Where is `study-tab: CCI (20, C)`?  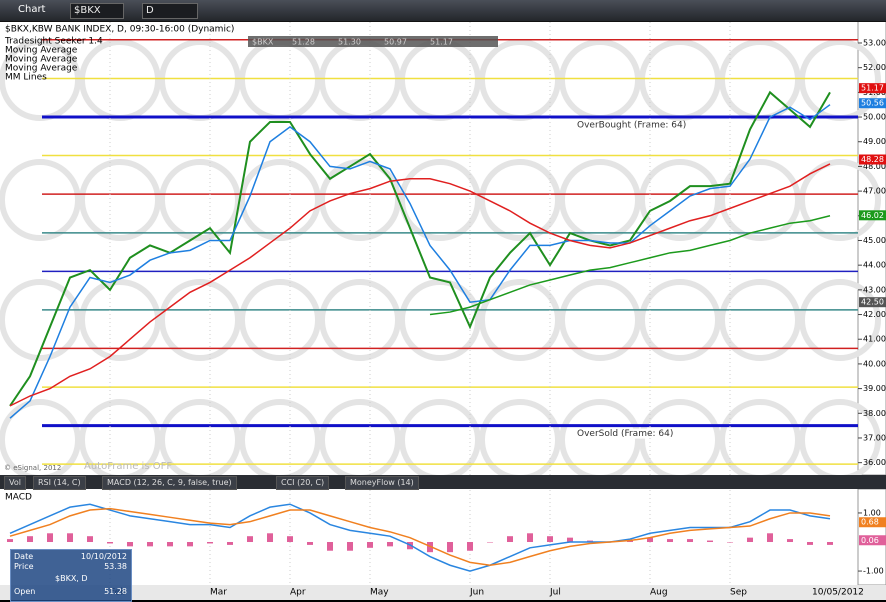
study-tab: CCI (20, C) is located at coordinates (303, 483).